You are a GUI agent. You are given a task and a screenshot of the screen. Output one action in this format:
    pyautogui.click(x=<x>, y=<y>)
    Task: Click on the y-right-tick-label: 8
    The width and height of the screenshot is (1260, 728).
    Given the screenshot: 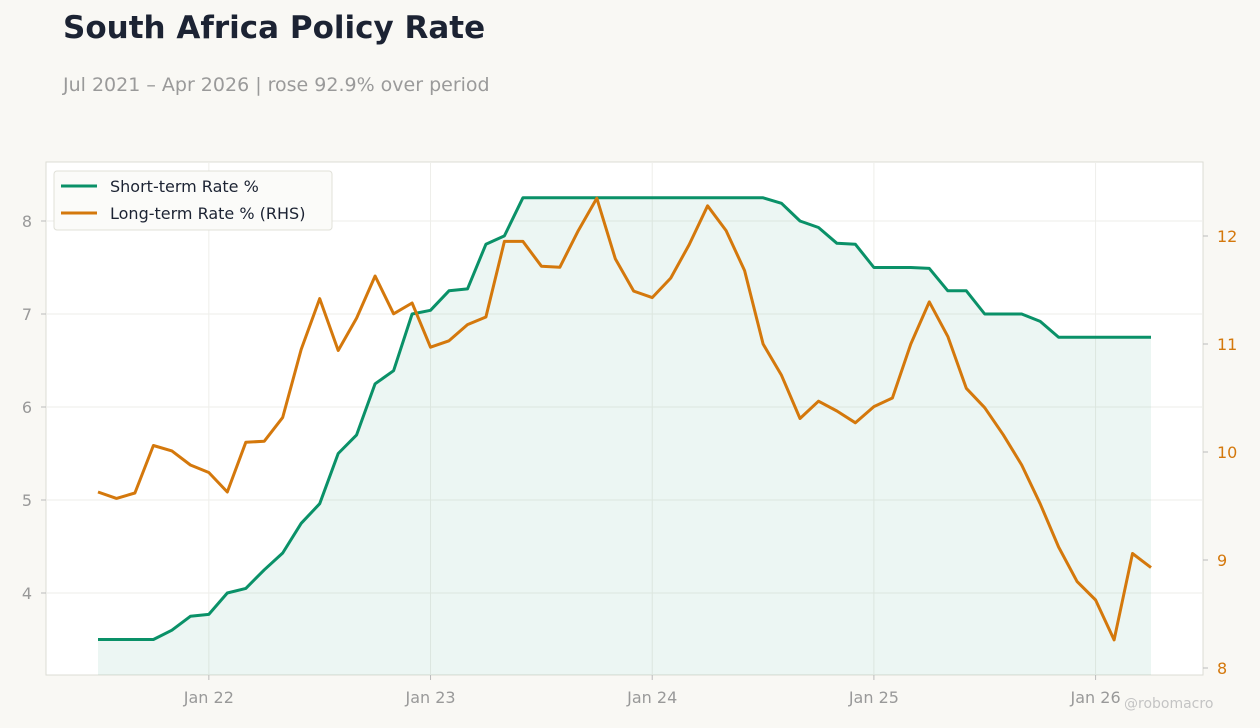 What is the action you would take?
    pyautogui.click(x=1222, y=668)
    